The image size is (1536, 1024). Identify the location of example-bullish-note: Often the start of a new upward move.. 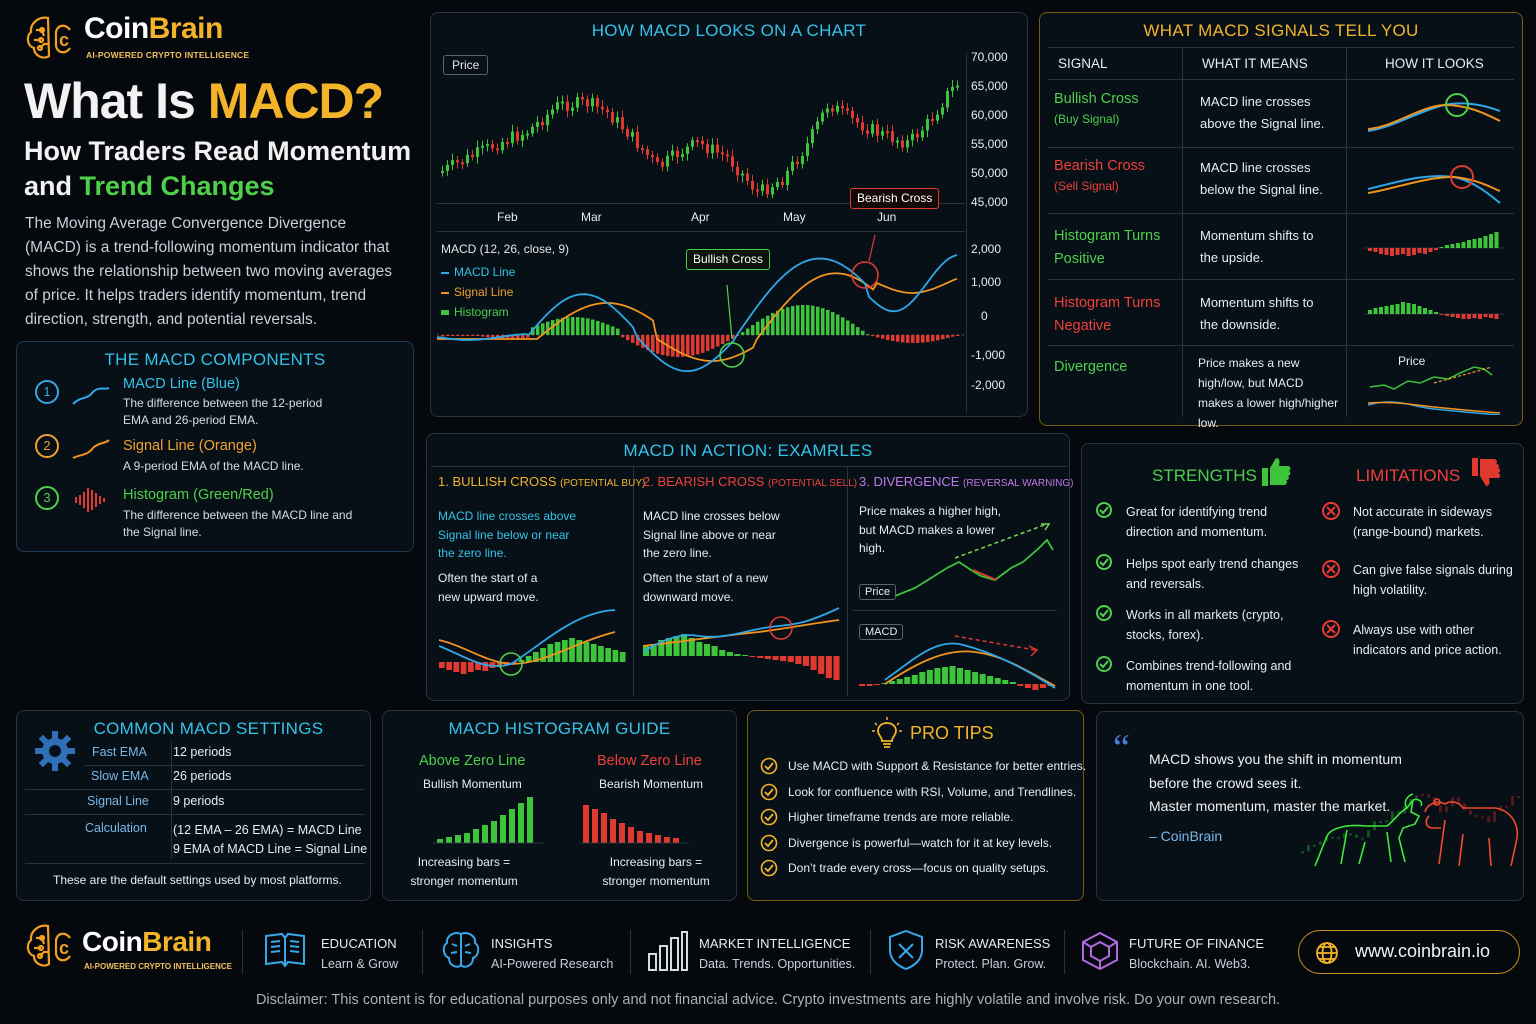
(488, 587).